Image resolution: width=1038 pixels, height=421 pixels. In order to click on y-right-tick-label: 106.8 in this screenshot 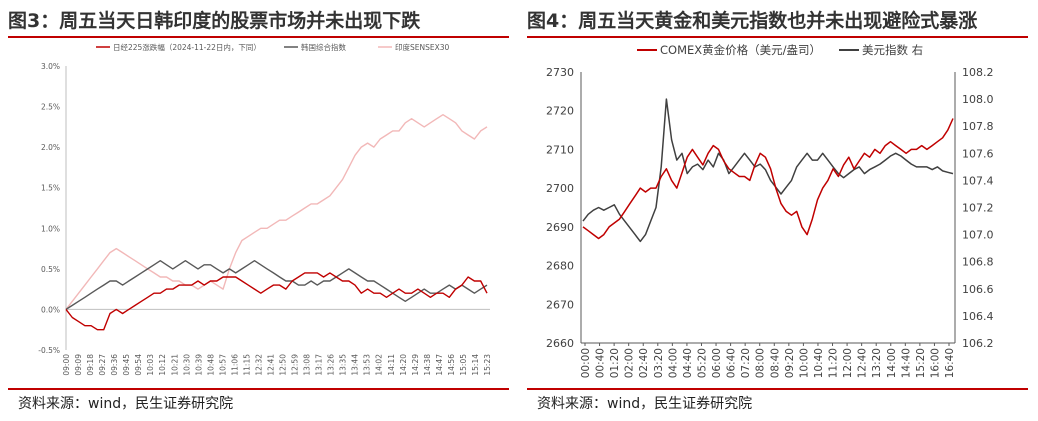, I will do `click(978, 262)`.